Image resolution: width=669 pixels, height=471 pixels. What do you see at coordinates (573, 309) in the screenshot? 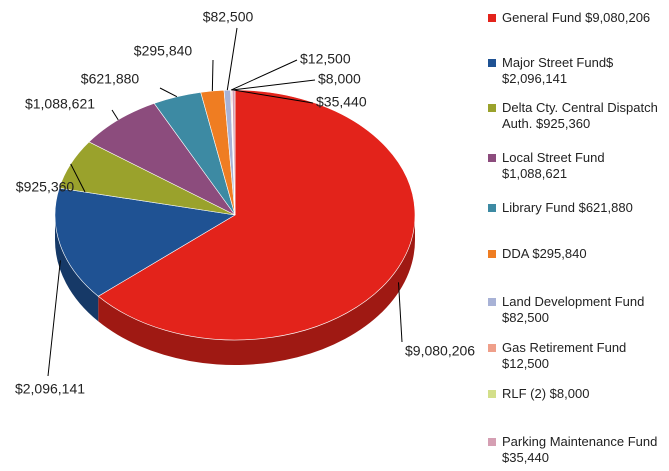
I see `legend-label: Land Development Fund $82,500` at bounding box center [573, 309].